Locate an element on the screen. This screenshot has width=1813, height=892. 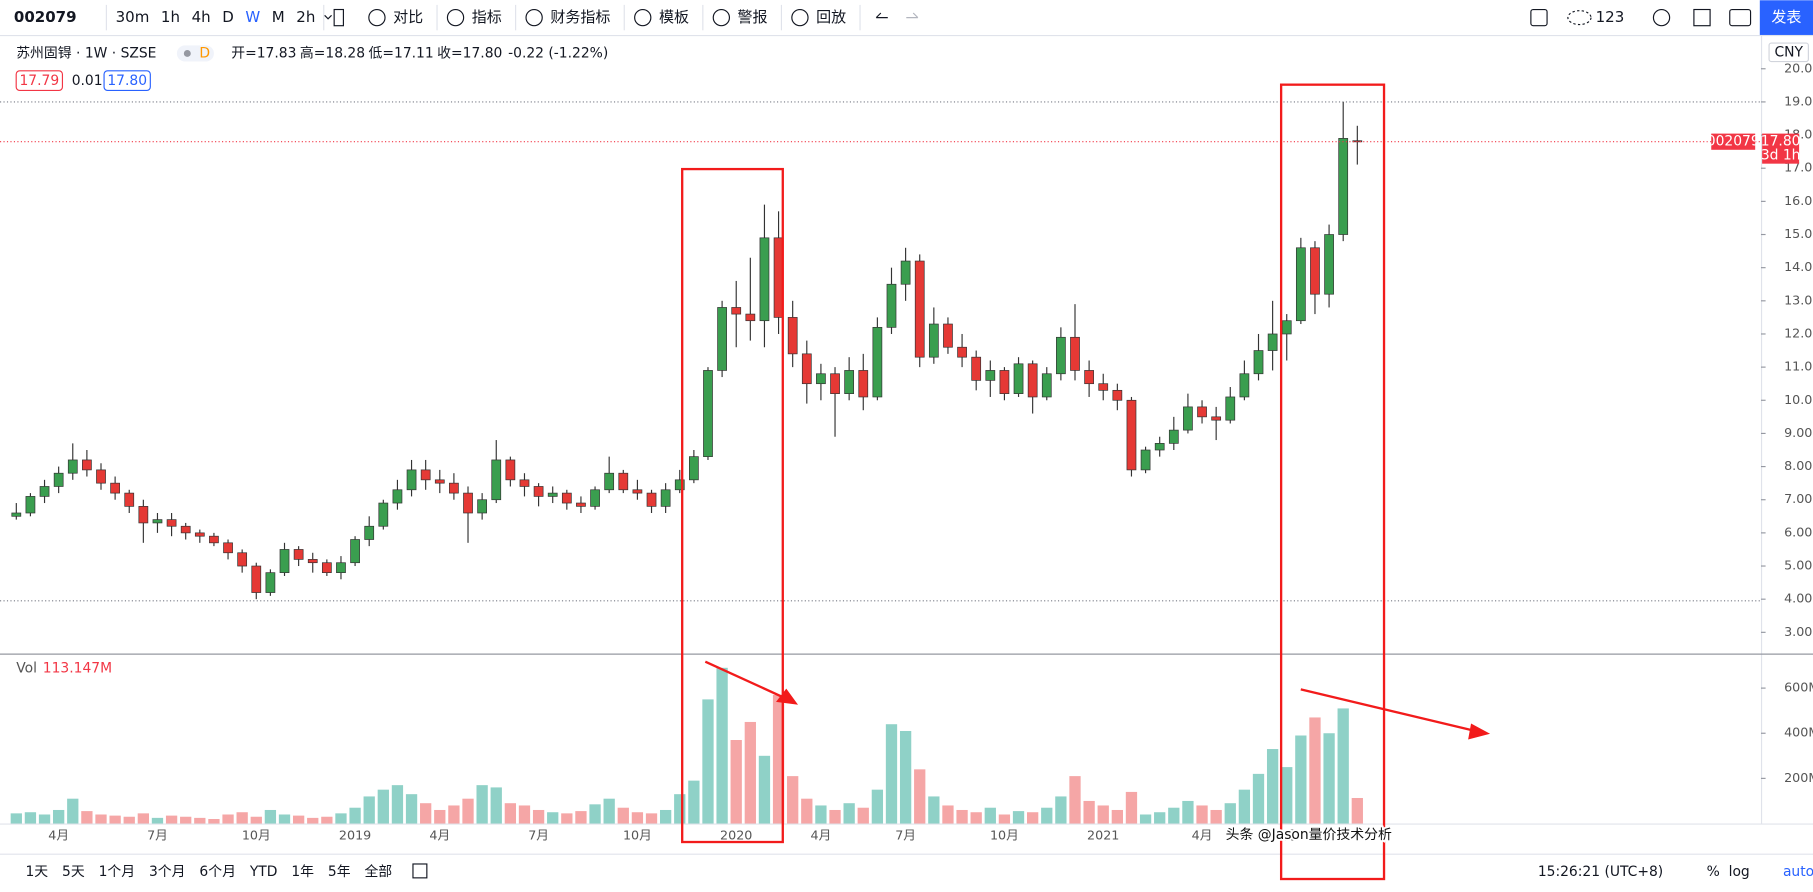
range-button: 1天 is located at coordinates (36, 872).